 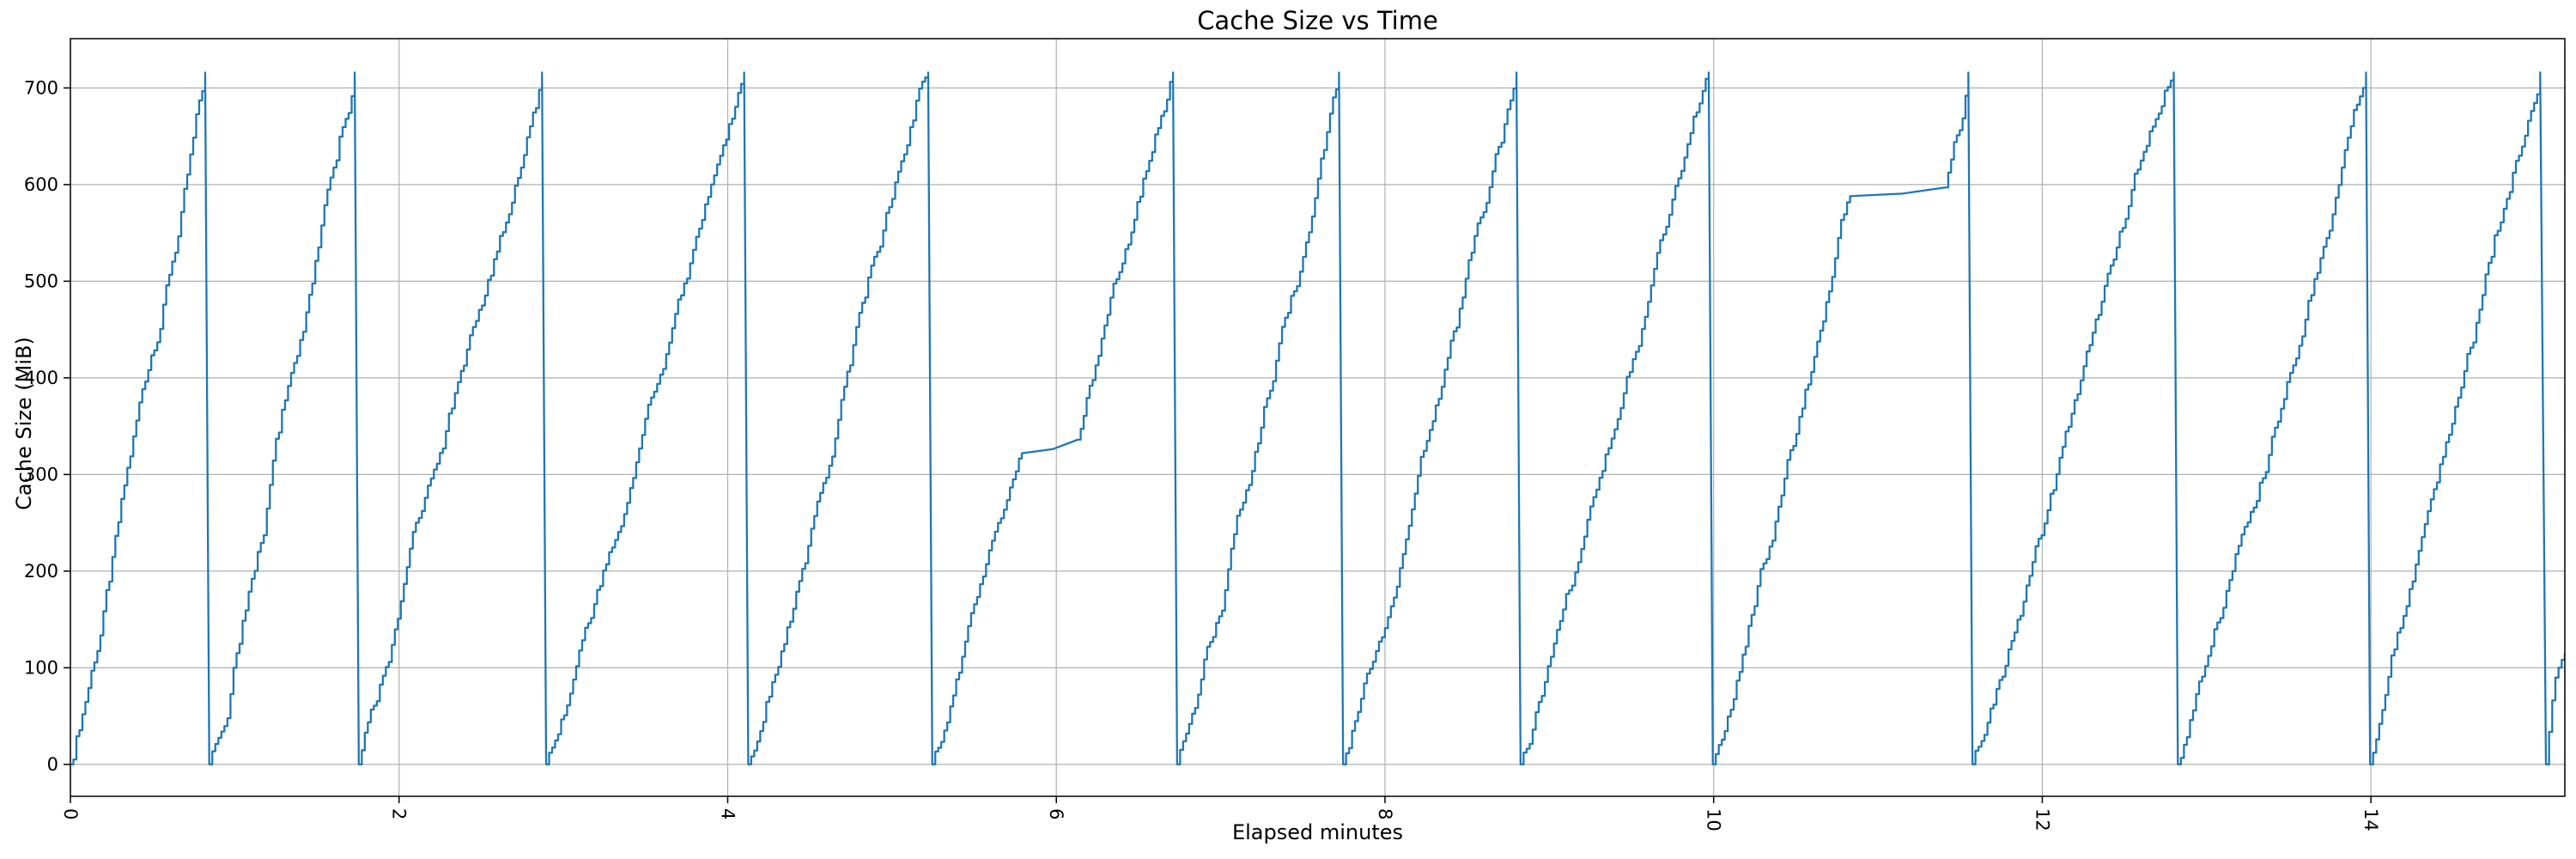 What do you see at coordinates (24, 423) in the screenshot?
I see `y-axis-label: Cache Size (MiB)` at bounding box center [24, 423].